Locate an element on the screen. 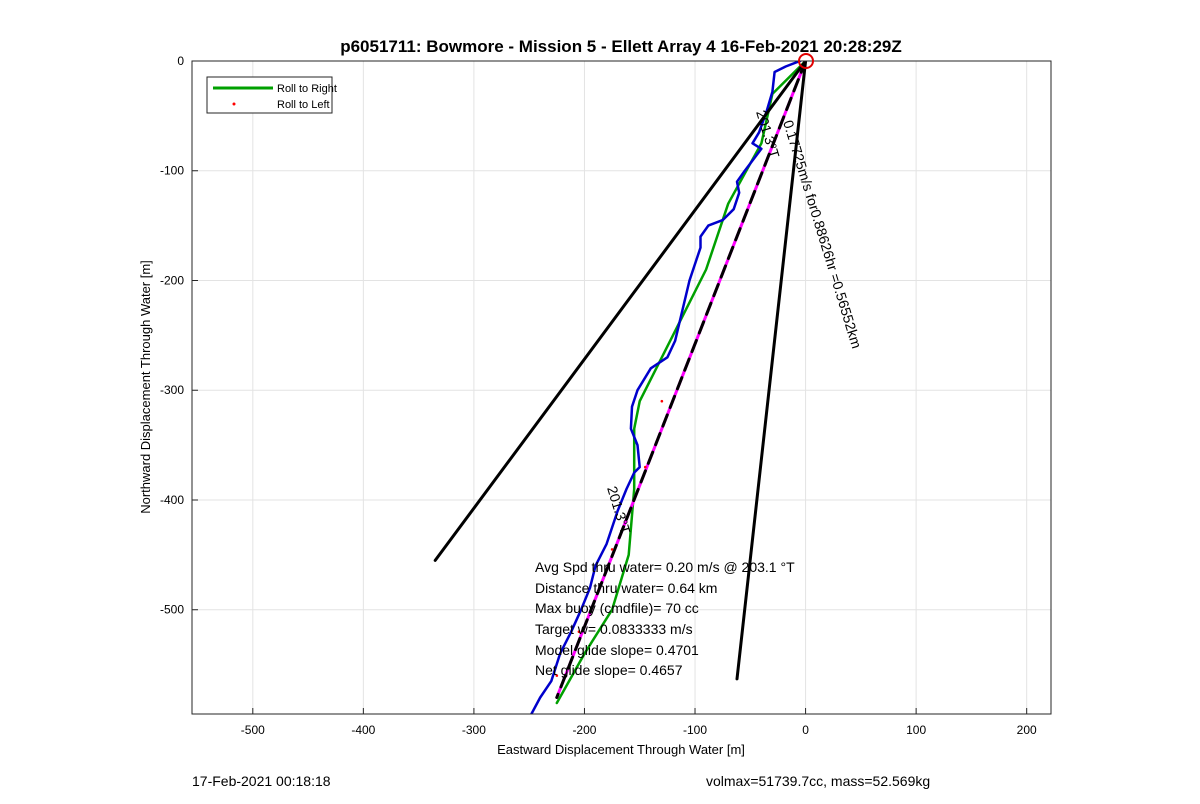 The image size is (1200, 804). footer-volmax-mass: volmax=51739.7cc, mass=52.569kg is located at coordinates (818, 781).